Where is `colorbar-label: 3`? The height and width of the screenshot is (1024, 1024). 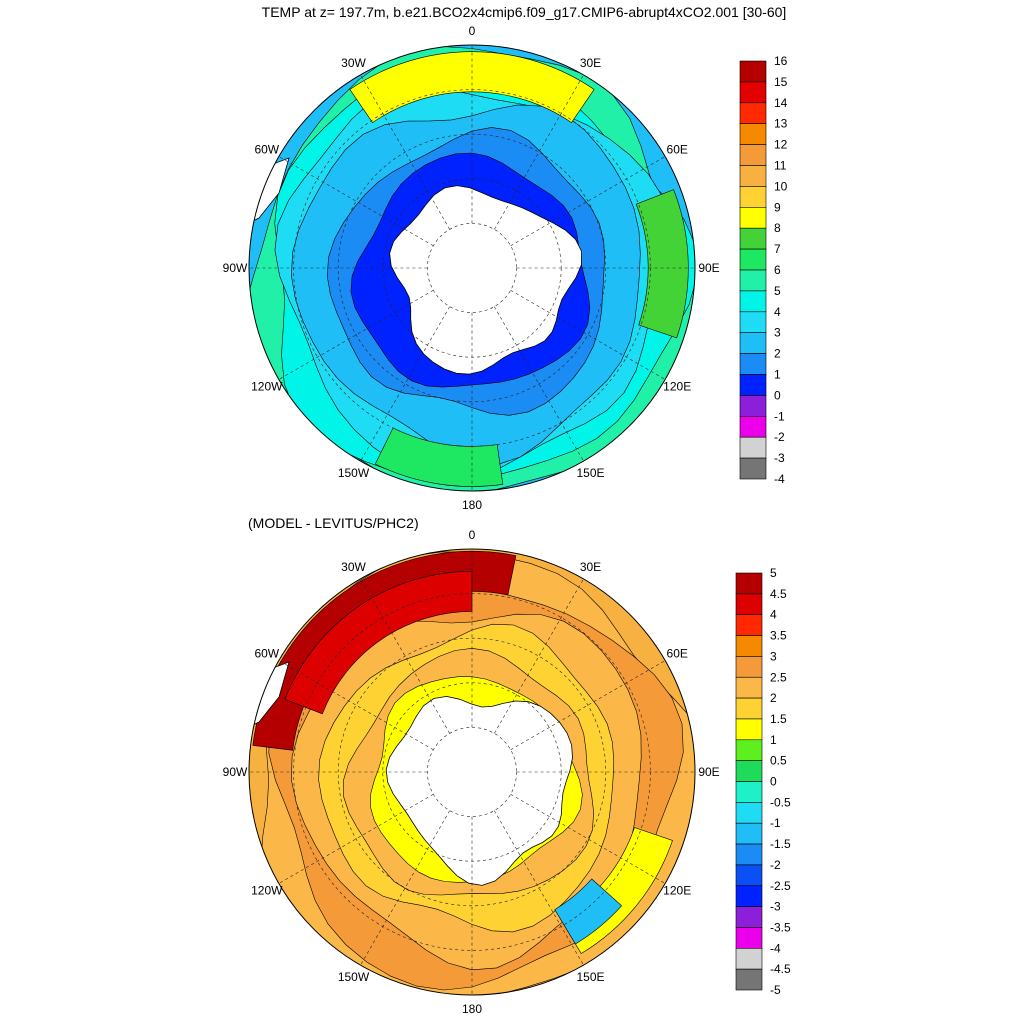
colorbar-label: 3 is located at coordinates (773, 656).